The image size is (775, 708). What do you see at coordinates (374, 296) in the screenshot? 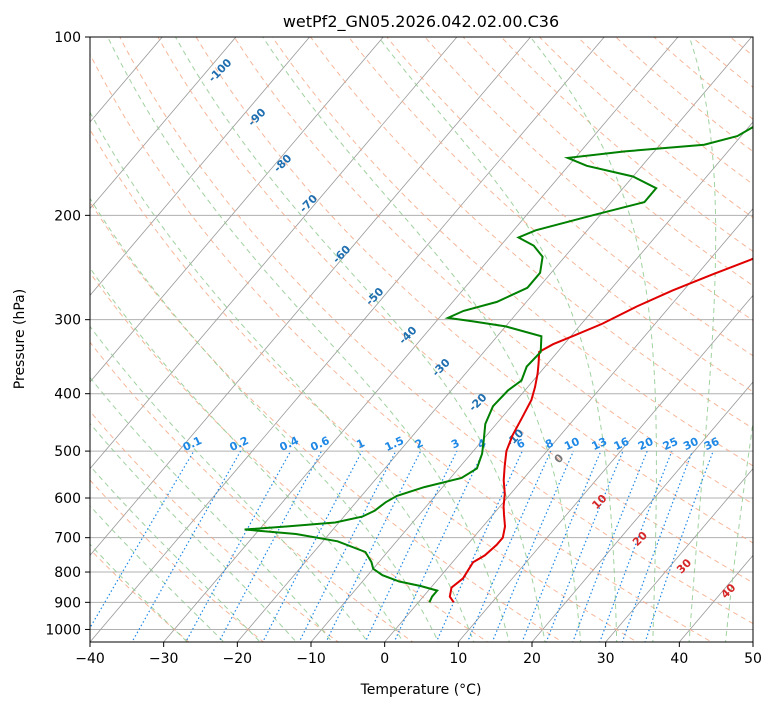
I see `moist-adiabat-label: -50` at bounding box center [374, 296].